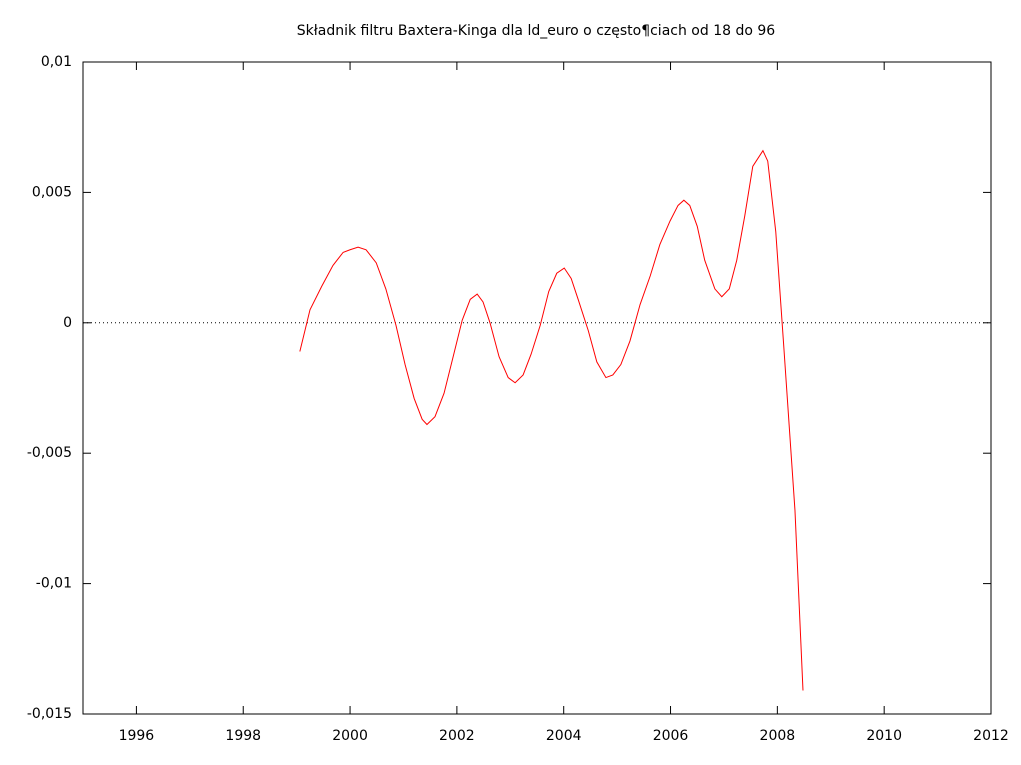 This screenshot has height=765, width=1021. What do you see at coordinates (137, 736) in the screenshot?
I see `x-tick-label: 1996` at bounding box center [137, 736].